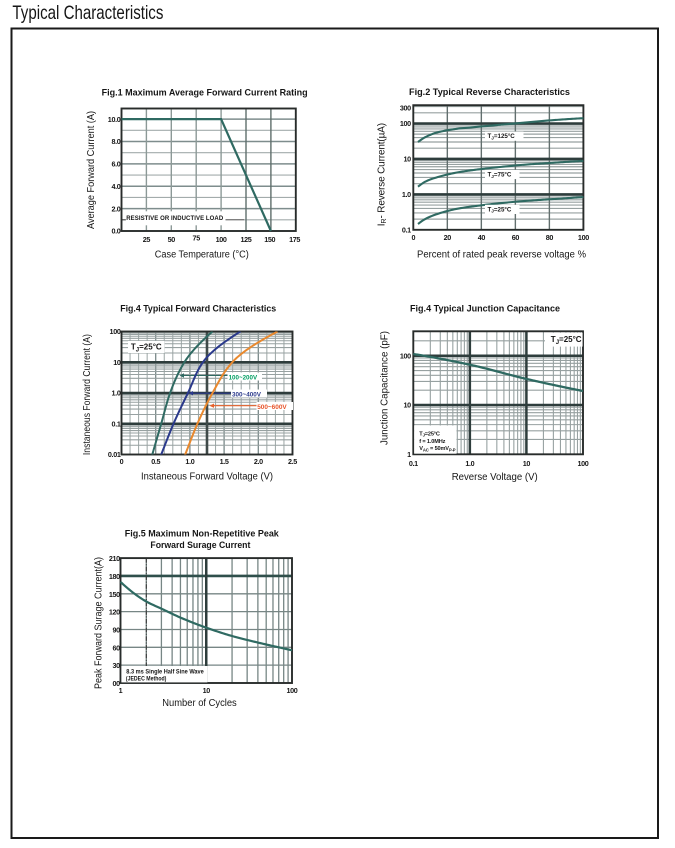 Image resolution: width=675 pixels, height=848 pixels. Describe the element at coordinates (114, 558) in the screenshot. I see `svg-text: 210` at that location.